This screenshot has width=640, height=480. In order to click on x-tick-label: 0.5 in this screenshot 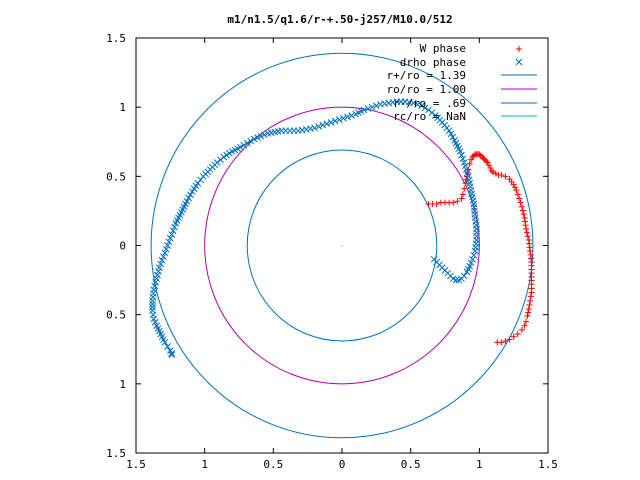, I will do `click(273, 464)`.